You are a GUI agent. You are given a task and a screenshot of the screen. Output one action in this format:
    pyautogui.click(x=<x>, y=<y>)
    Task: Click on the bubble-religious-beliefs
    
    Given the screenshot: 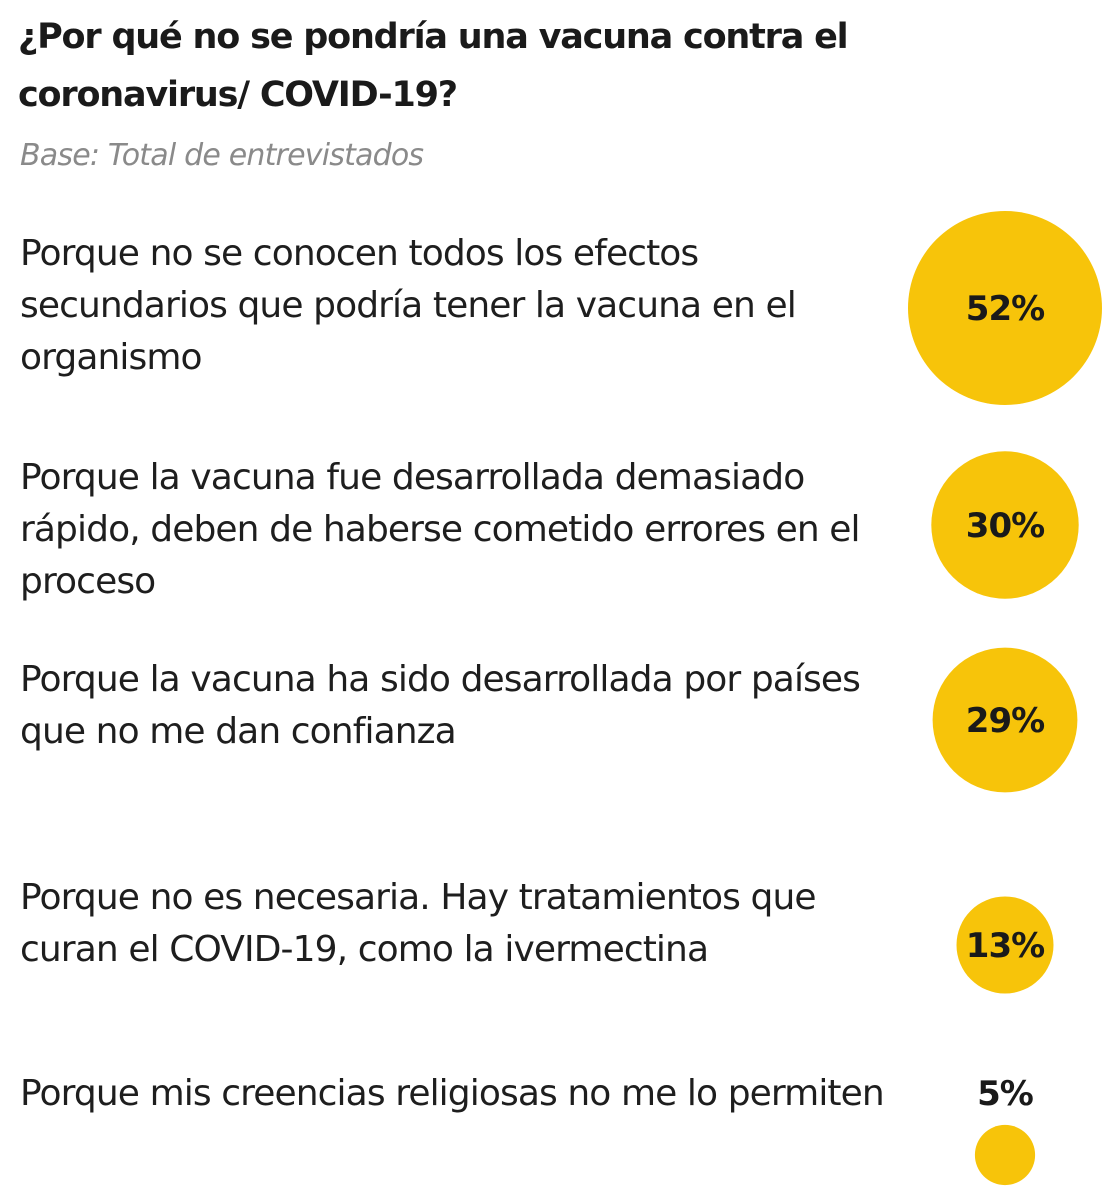 What is the action you would take?
    pyautogui.click(x=1005, y=1155)
    